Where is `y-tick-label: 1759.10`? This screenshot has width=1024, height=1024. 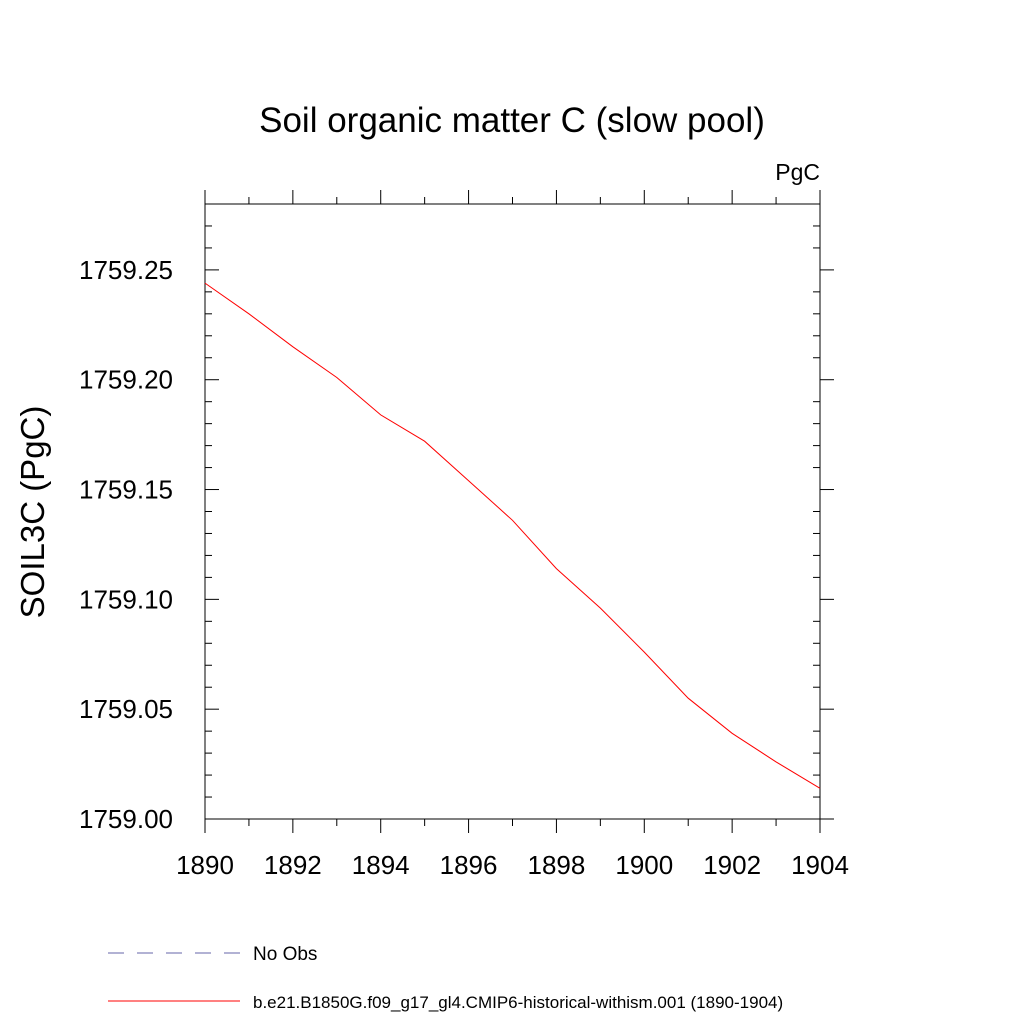
y-tick-label: 1759.10 is located at coordinates (126, 599).